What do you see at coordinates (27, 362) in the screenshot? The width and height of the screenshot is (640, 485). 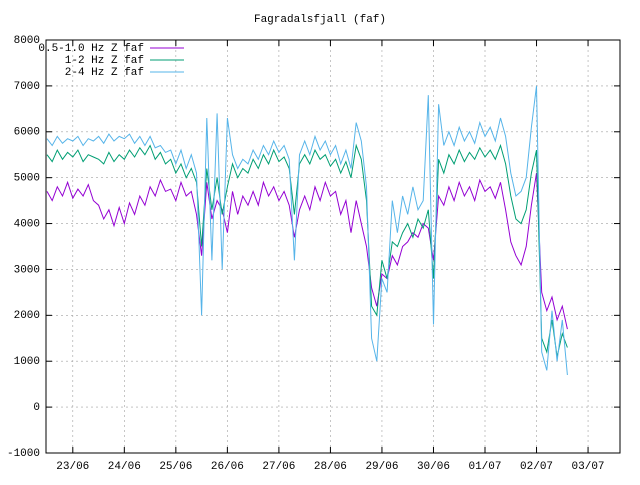 I see `y-tick-label: 1000` at bounding box center [27, 362].